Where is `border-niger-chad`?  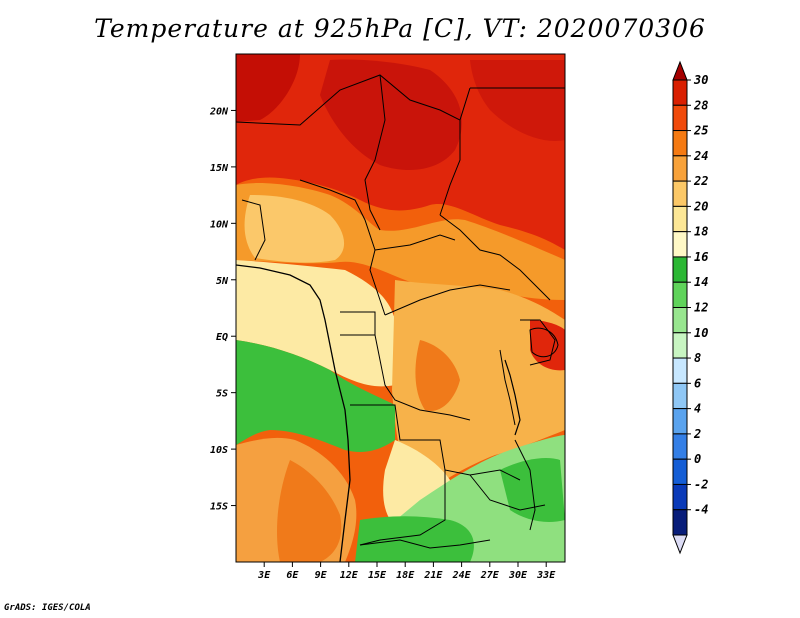
border-niger-chad is located at coordinates (375, 152).